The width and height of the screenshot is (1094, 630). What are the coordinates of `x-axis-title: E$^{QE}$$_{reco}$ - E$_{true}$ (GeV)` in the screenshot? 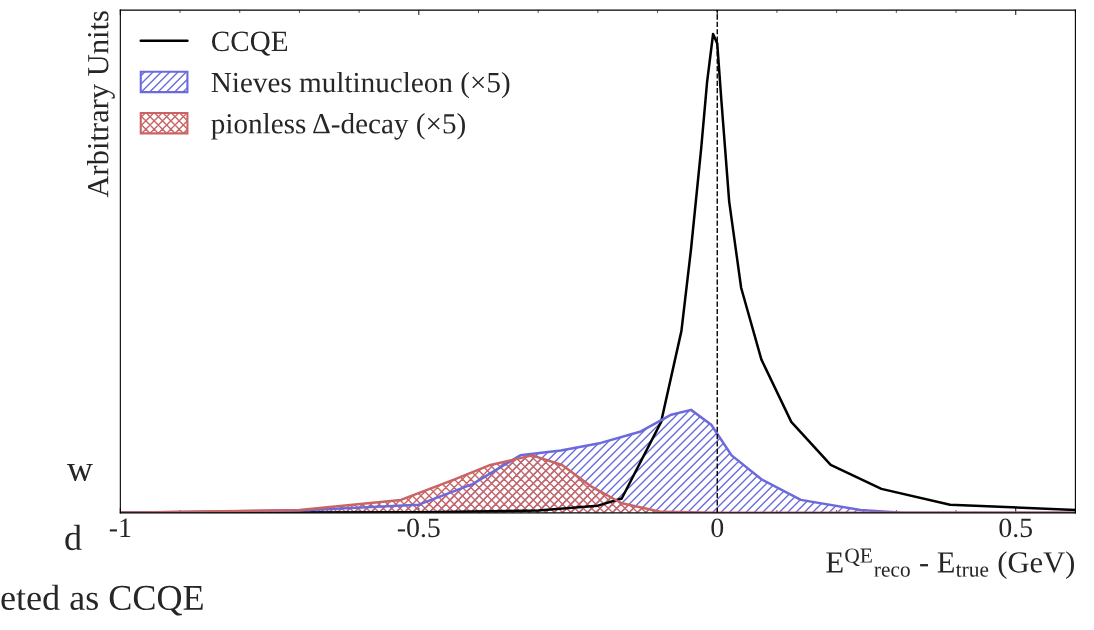 It's located at (950, 563).